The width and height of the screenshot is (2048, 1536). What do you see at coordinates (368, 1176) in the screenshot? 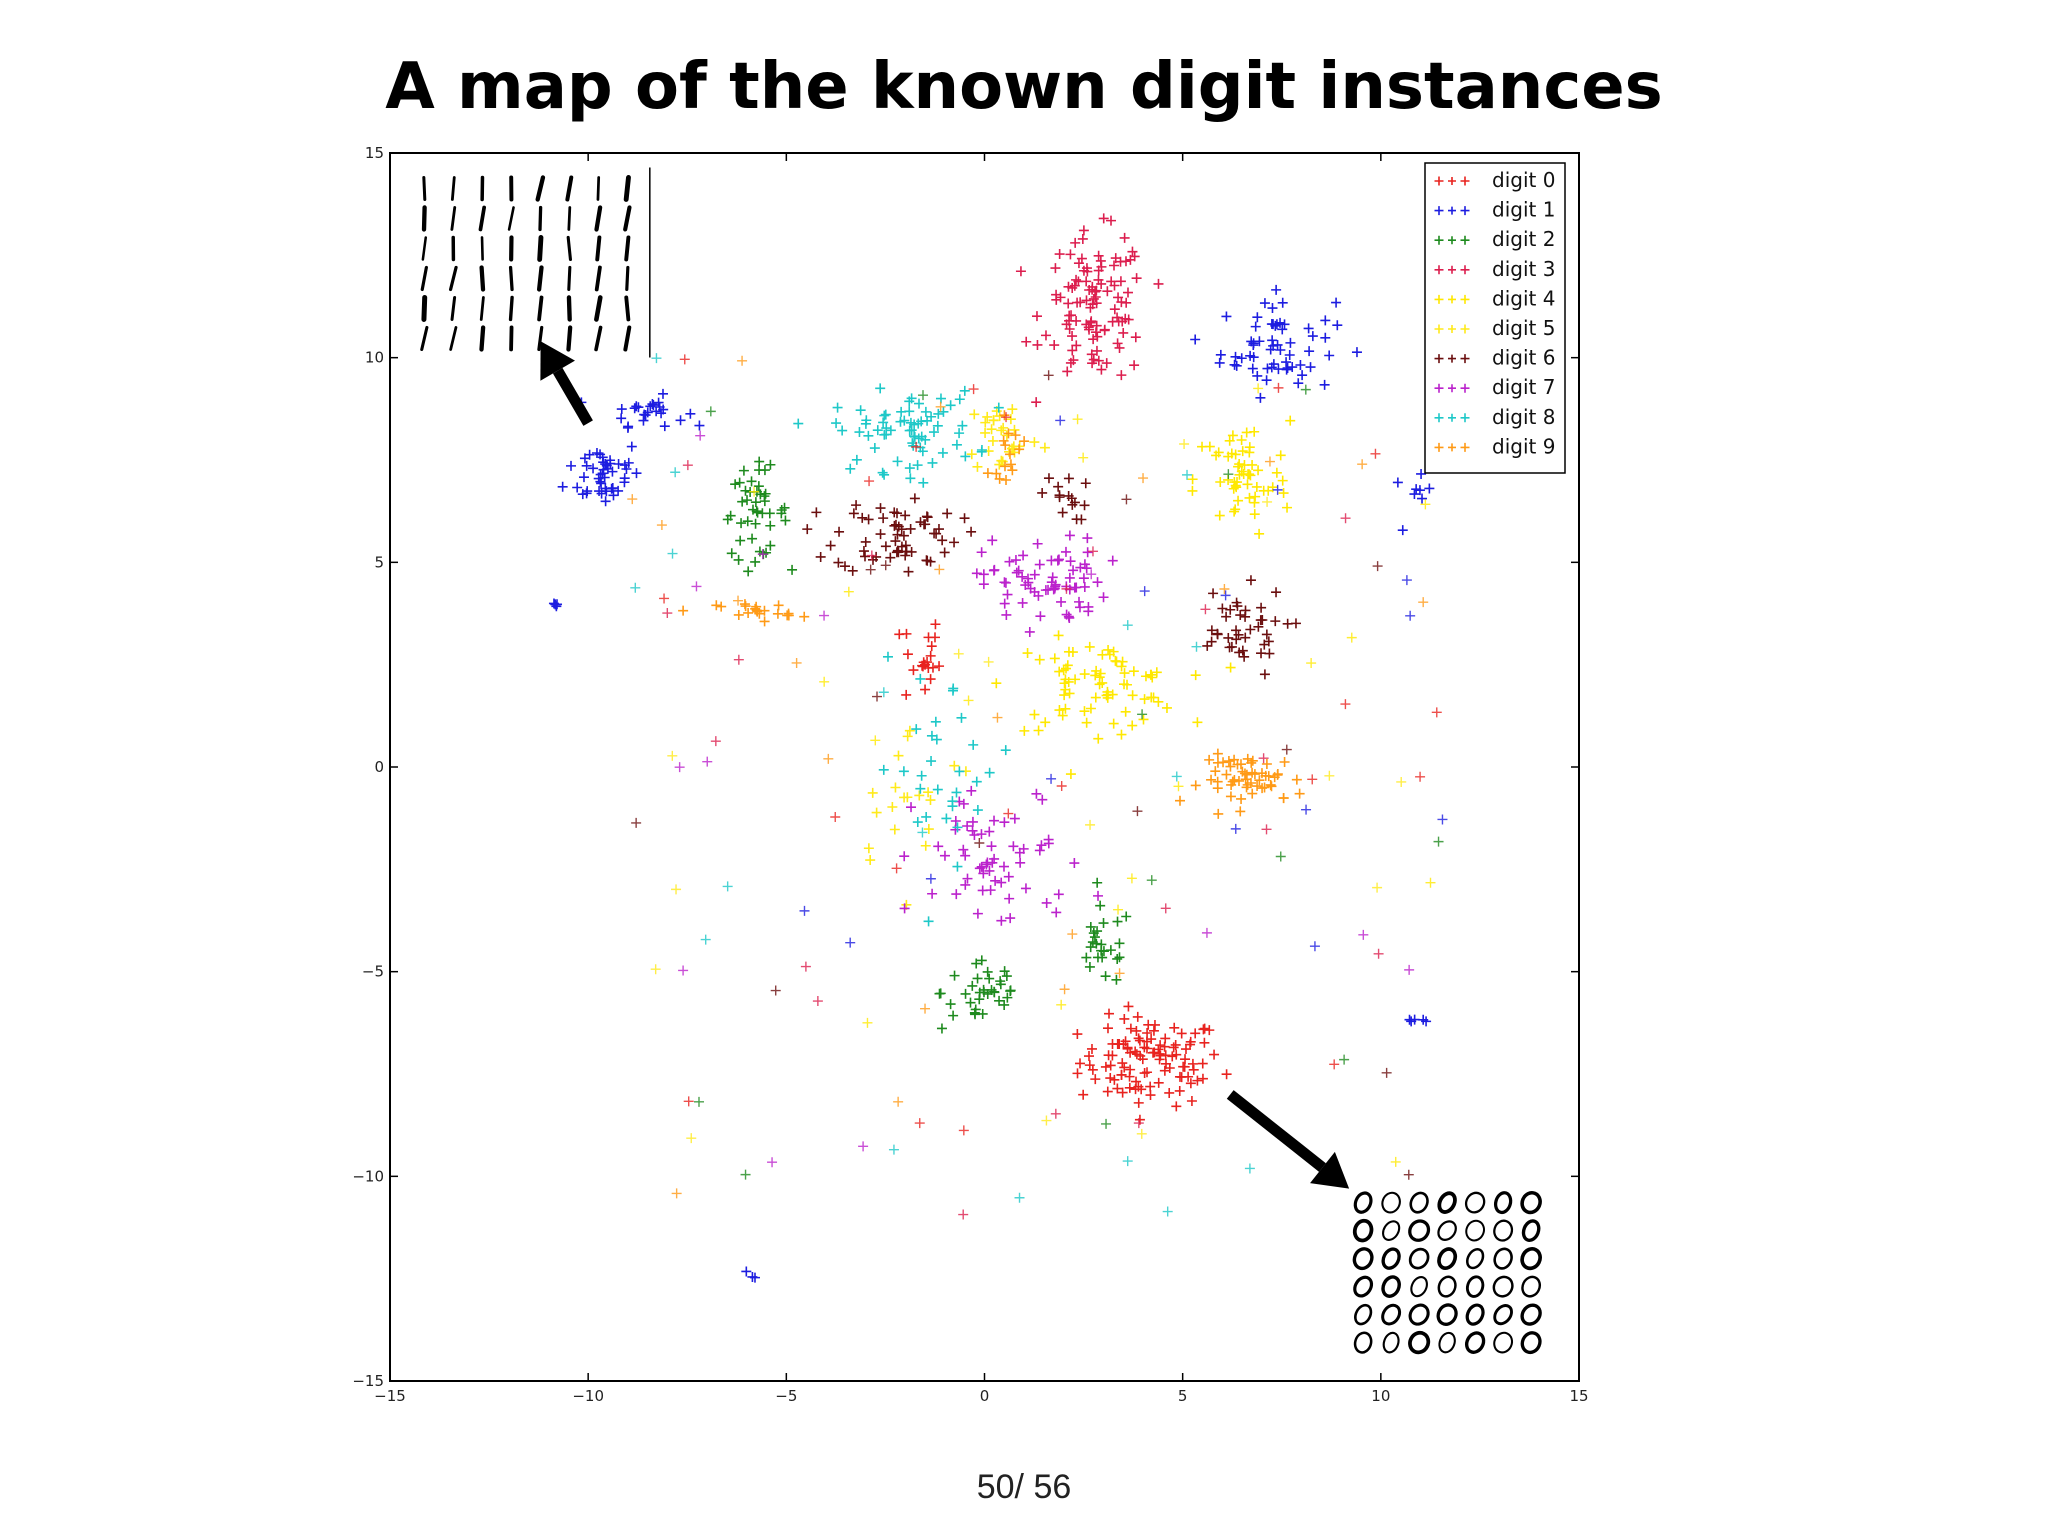
I see `y-tick-label: −10` at bounding box center [368, 1176].